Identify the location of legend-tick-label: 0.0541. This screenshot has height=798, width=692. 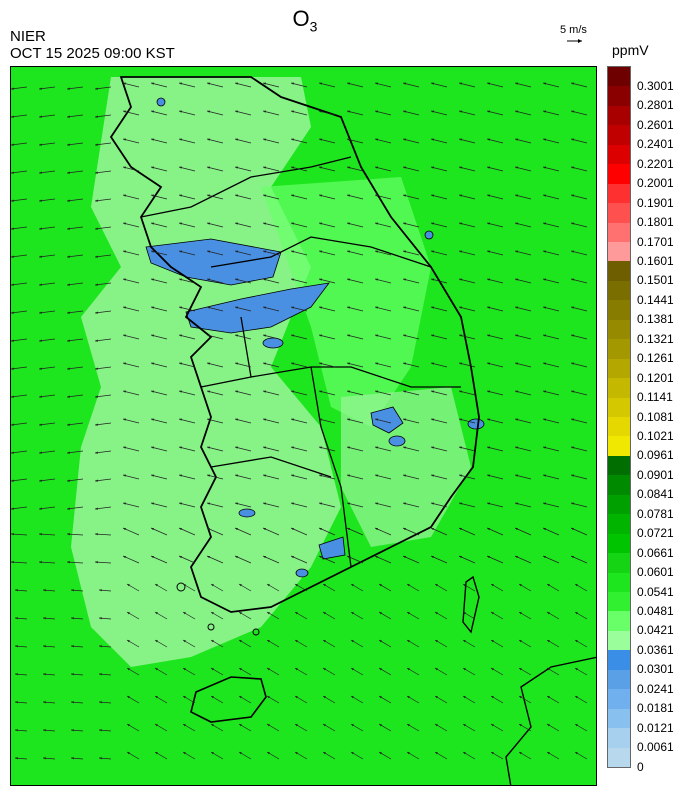
(655, 591).